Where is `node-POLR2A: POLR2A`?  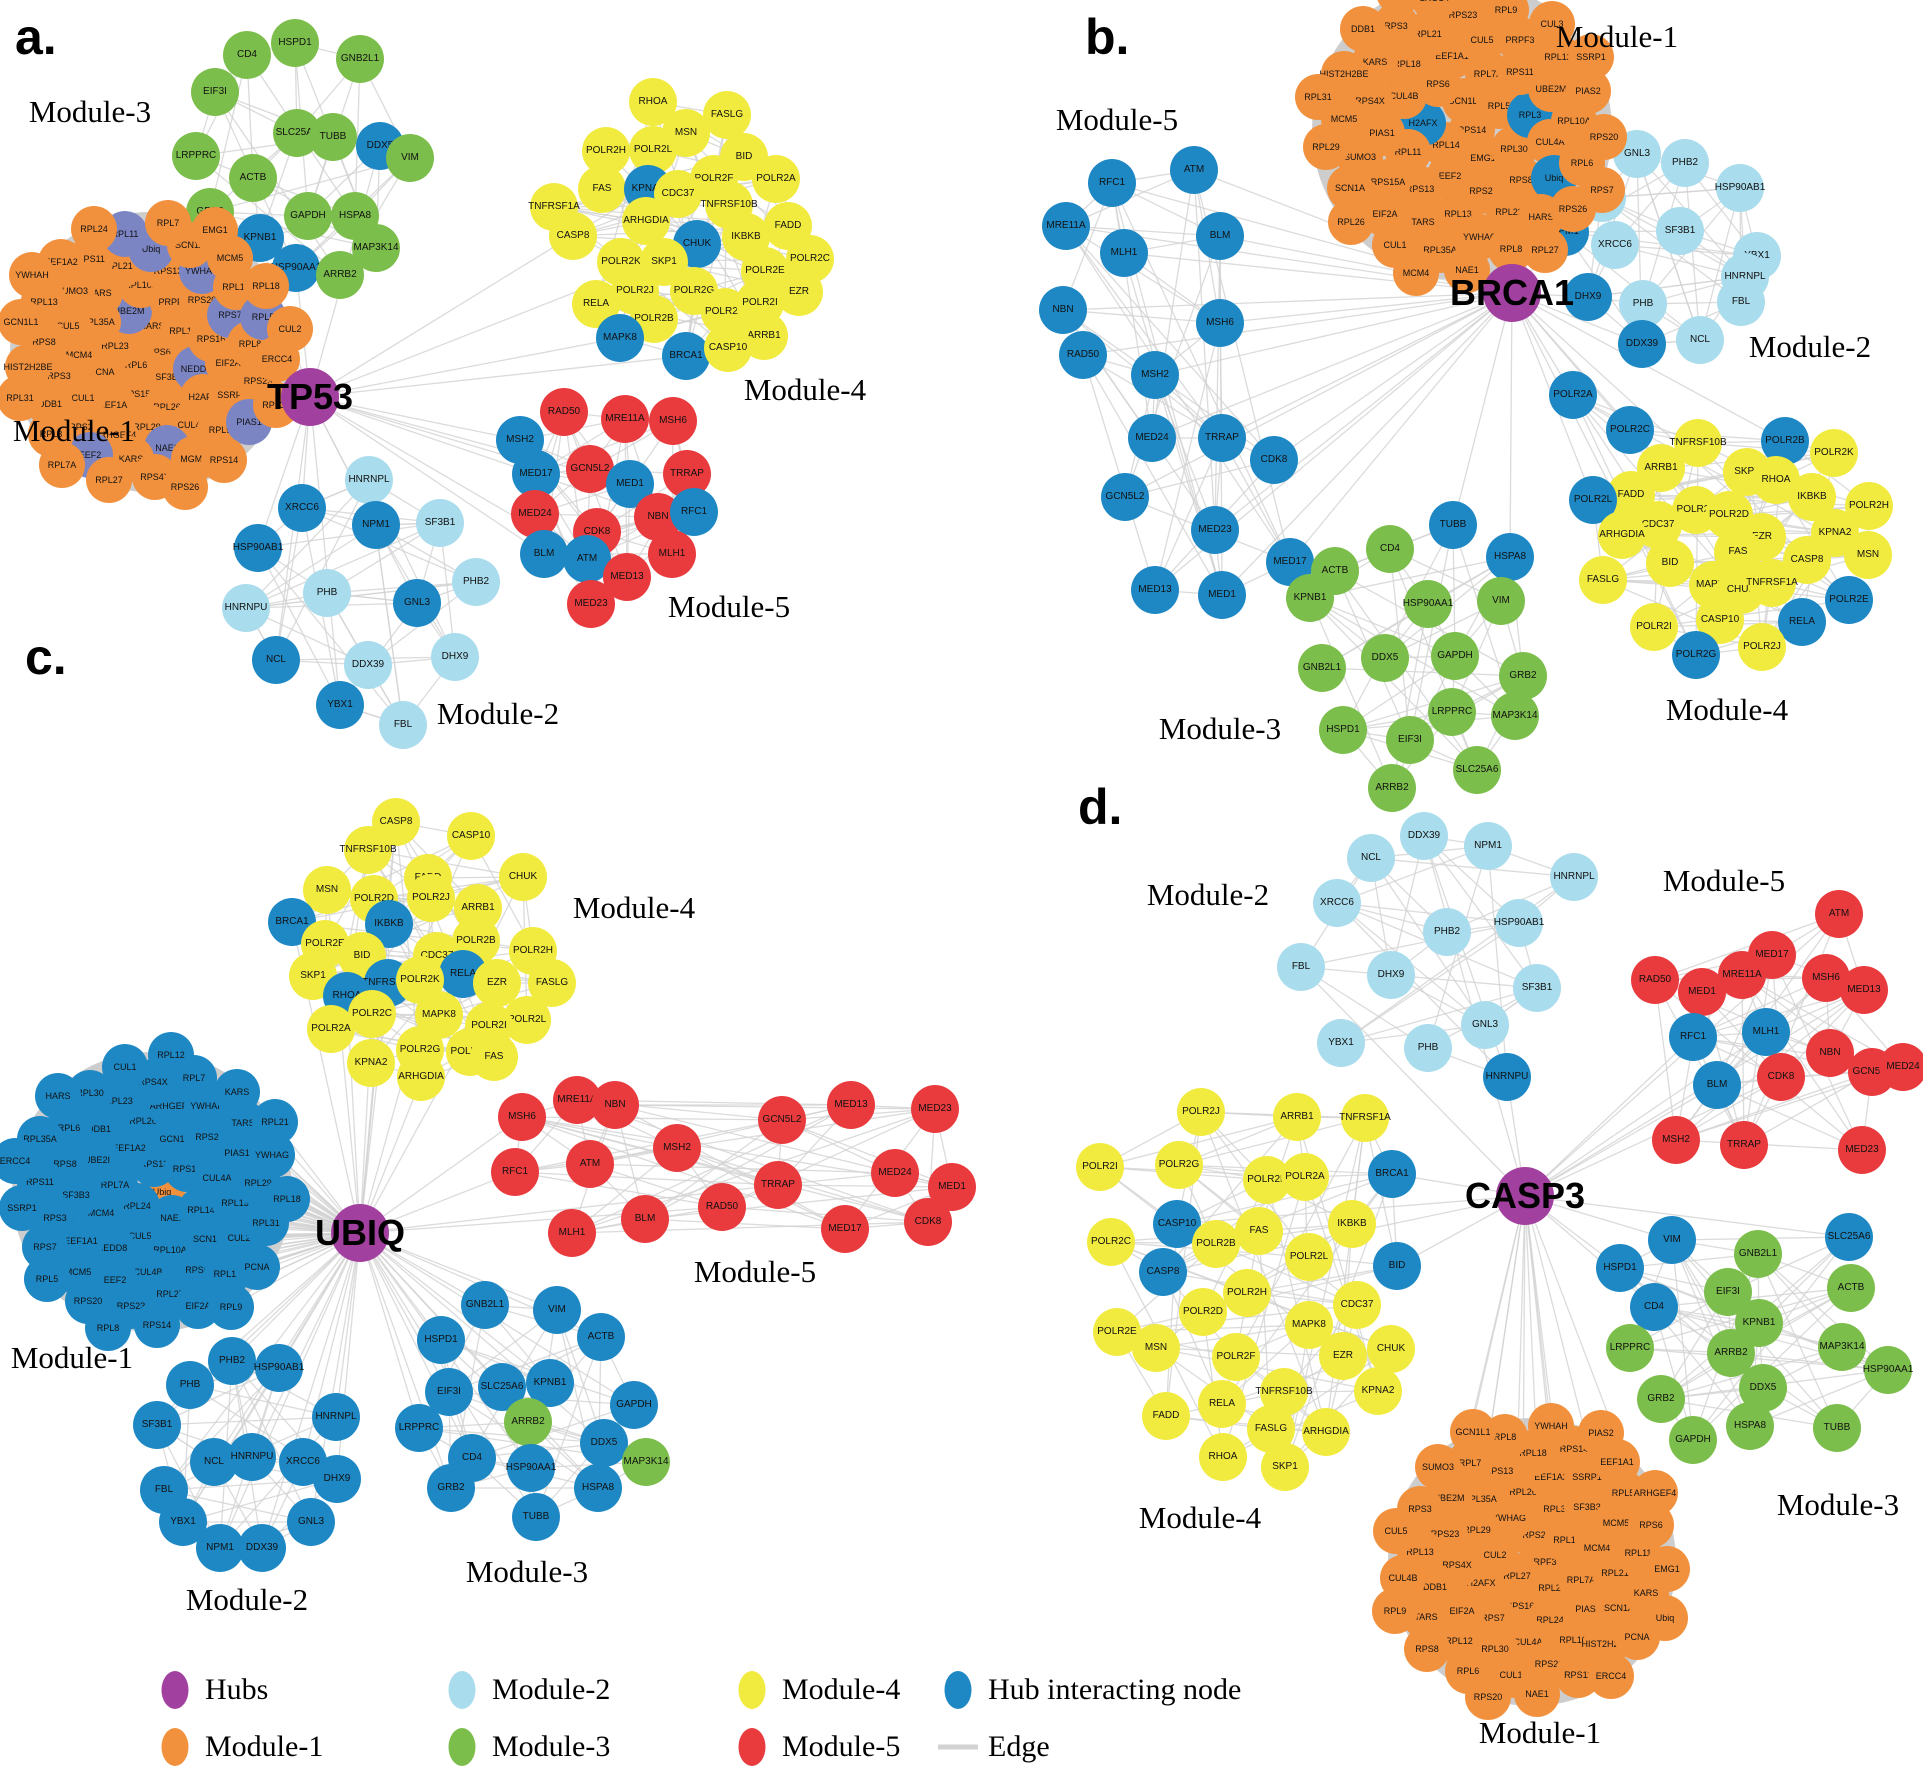
node-POLR2A: POLR2A is located at coordinates (1305, 1177).